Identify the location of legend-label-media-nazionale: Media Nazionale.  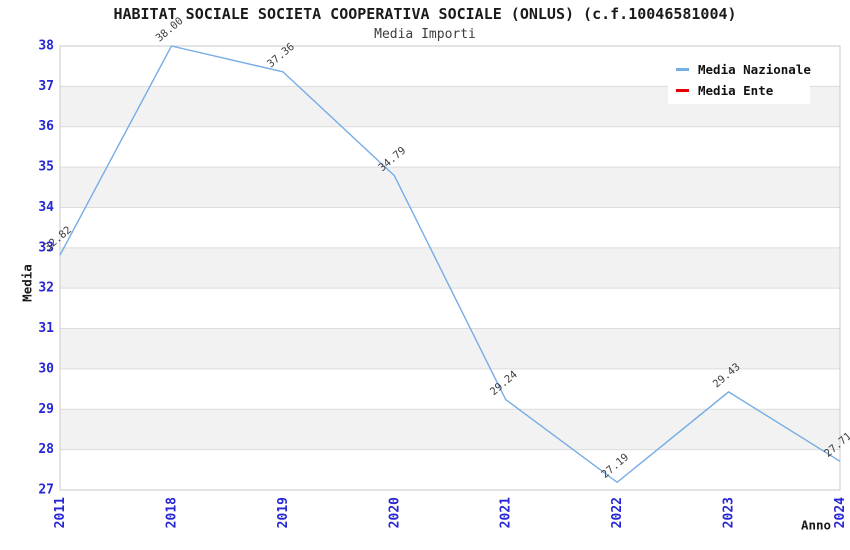
(754, 69).